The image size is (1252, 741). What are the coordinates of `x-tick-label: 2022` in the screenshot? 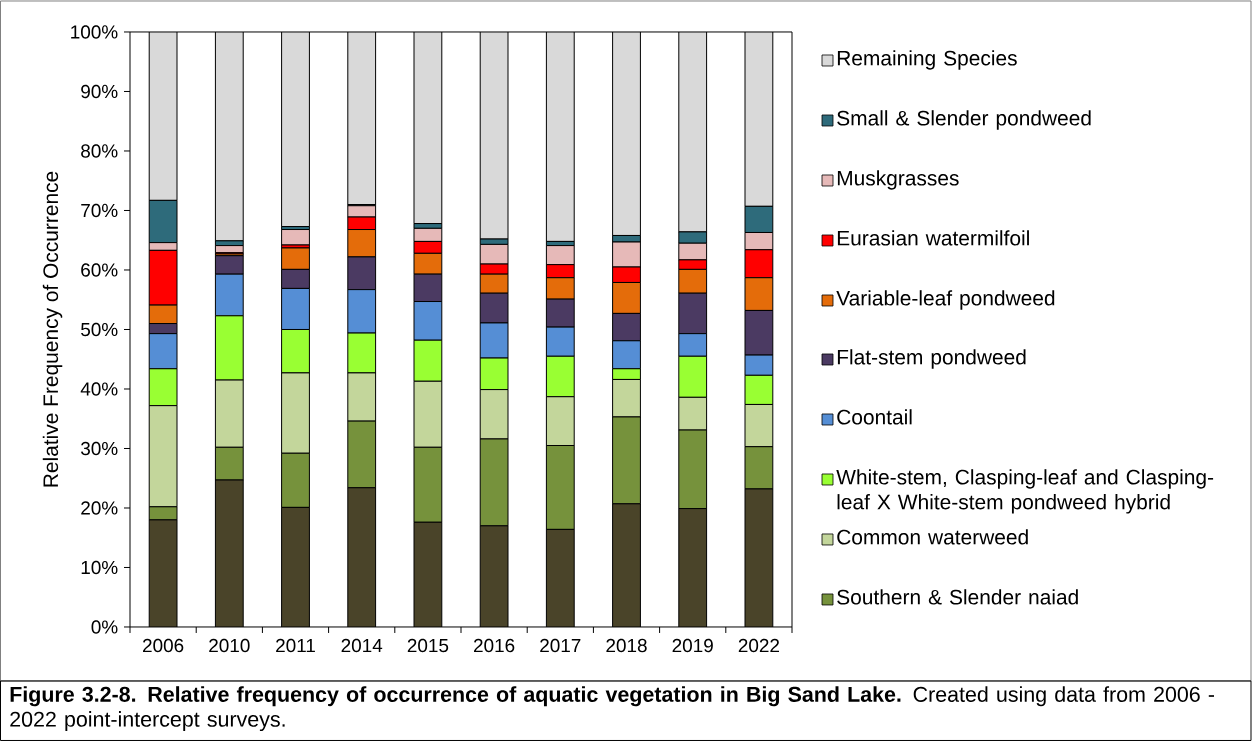 It's located at (758, 645).